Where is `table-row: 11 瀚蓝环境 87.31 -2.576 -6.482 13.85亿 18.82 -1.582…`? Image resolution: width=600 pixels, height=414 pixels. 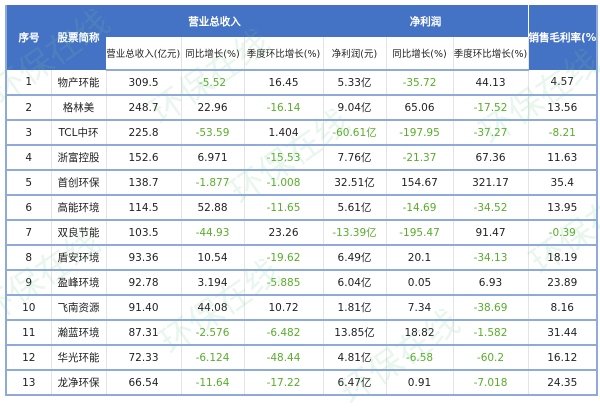 table-row: 11 瀚蓝环境 87.31 -2.576 -6.482 13.85亿 18.82 -1.582… is located at coordinates (302, 333).